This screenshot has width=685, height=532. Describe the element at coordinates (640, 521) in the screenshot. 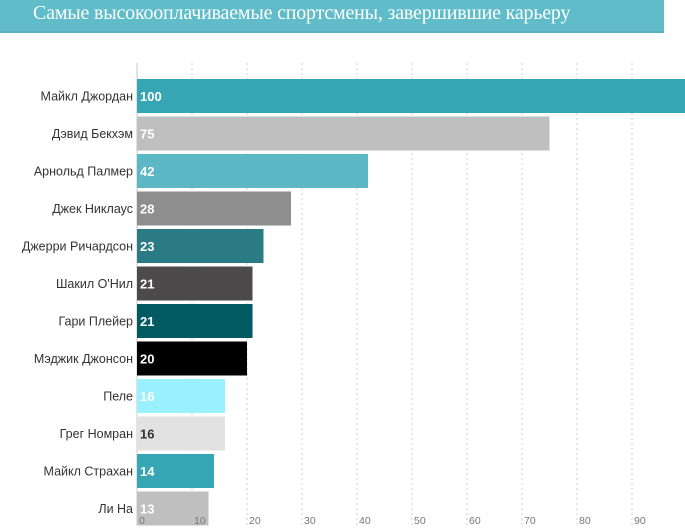

I see `x-tick-label: 90` at that location.